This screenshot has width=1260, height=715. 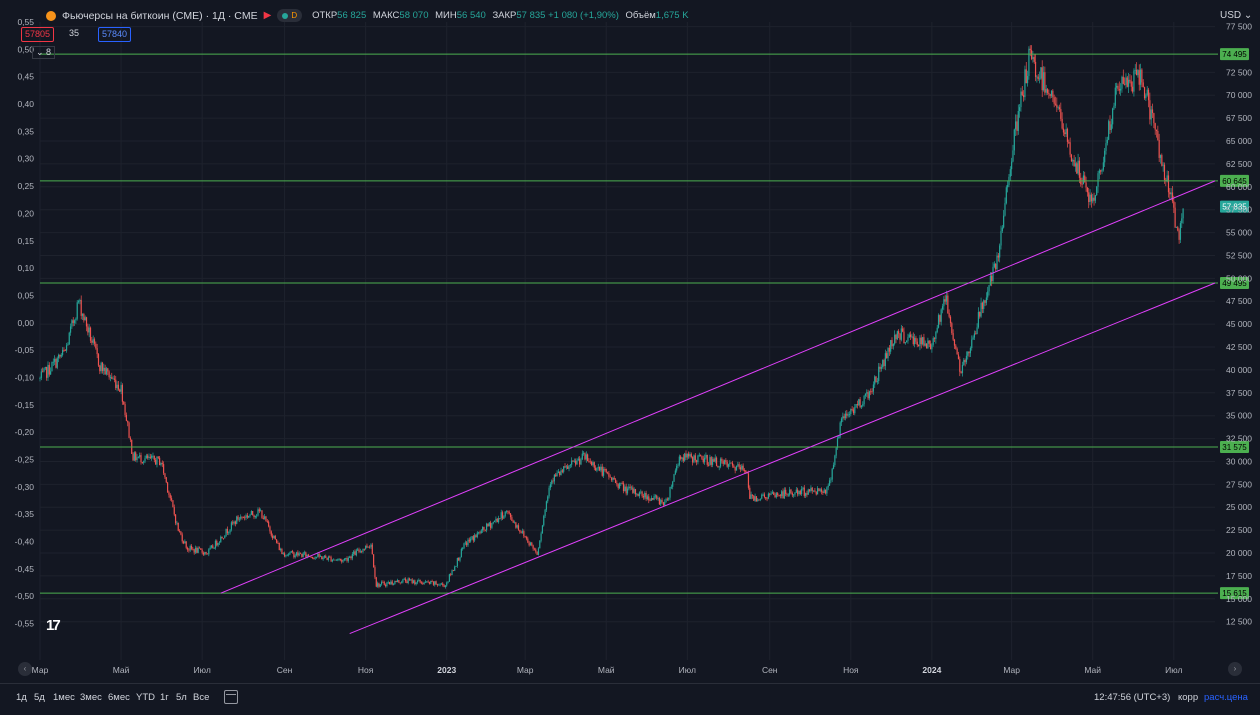 What do you see at coordinates (290, 15) in the screenshot?
I see `market-status-chip: D` at bounding box center [290, 15].